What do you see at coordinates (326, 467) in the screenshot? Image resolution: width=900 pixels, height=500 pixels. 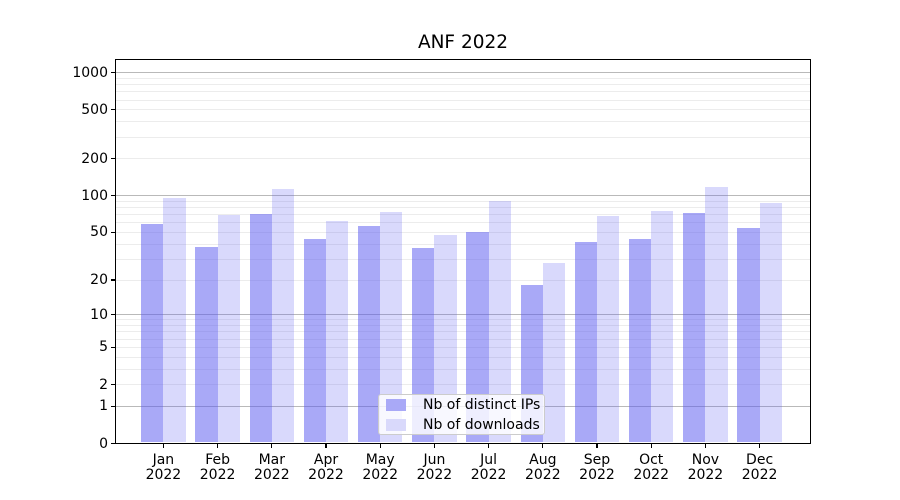 I see `x-tick-label: Apr 2022` at bounding box center [326, 467].